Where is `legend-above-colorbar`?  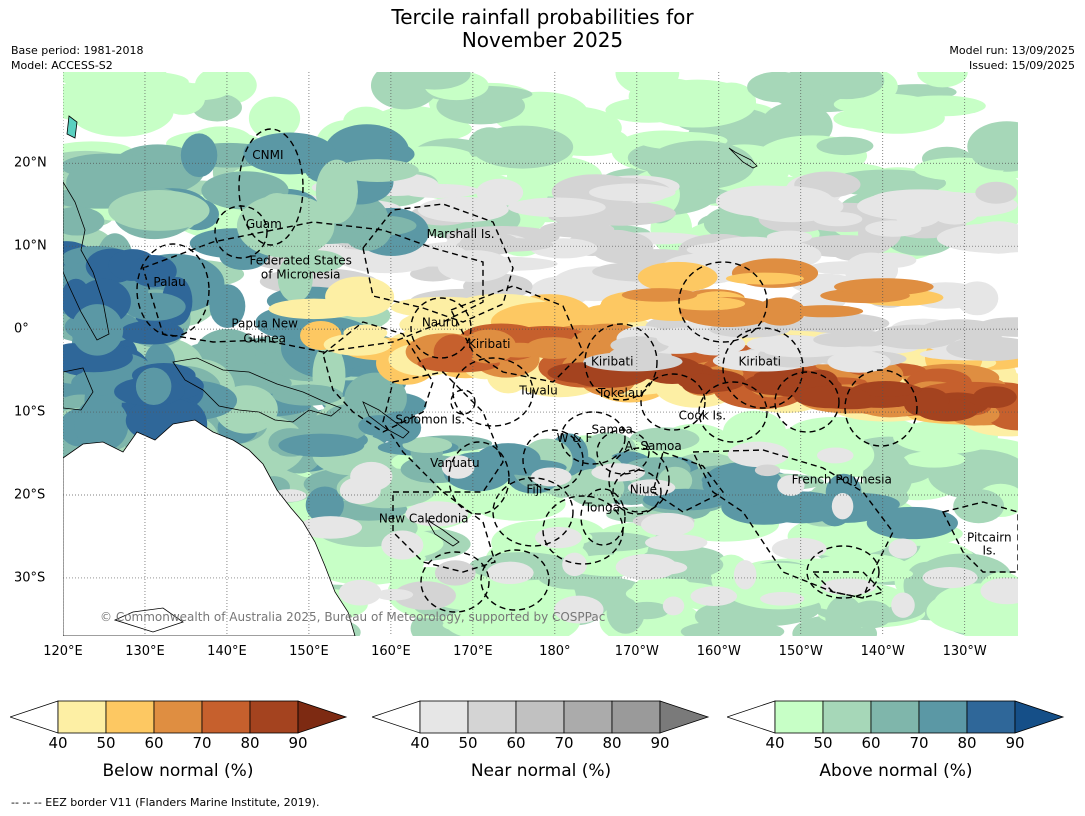 legend-above-colorbar is located at coordinates (896, 717).